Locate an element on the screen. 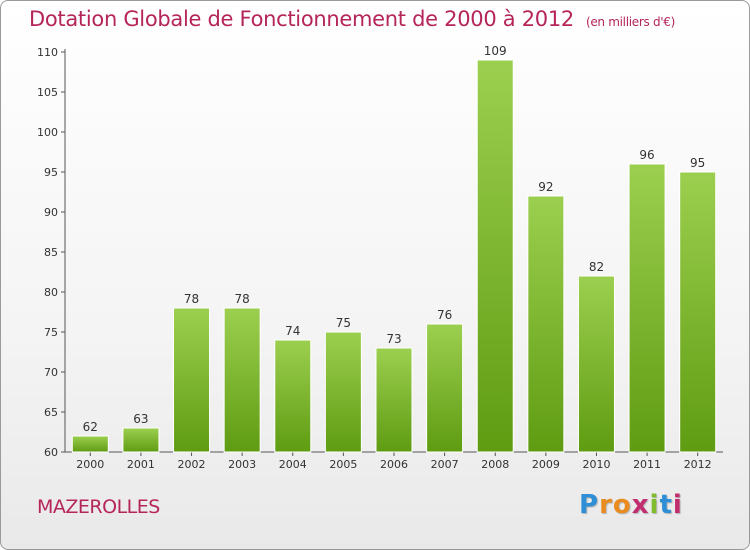 This screenshot has height=550, width=750. x-tick-label: 2009 is located at coordinates (546, 464).